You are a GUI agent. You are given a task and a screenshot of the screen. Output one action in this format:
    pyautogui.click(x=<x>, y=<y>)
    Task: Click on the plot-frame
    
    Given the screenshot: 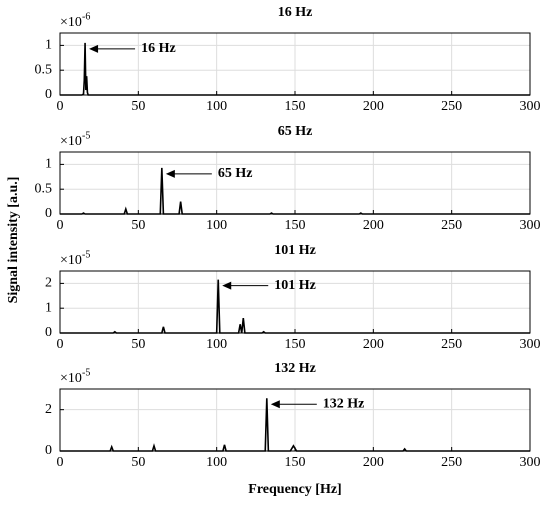 What is the action you would take?
    pyautogui.click(x=295, y=420)
    